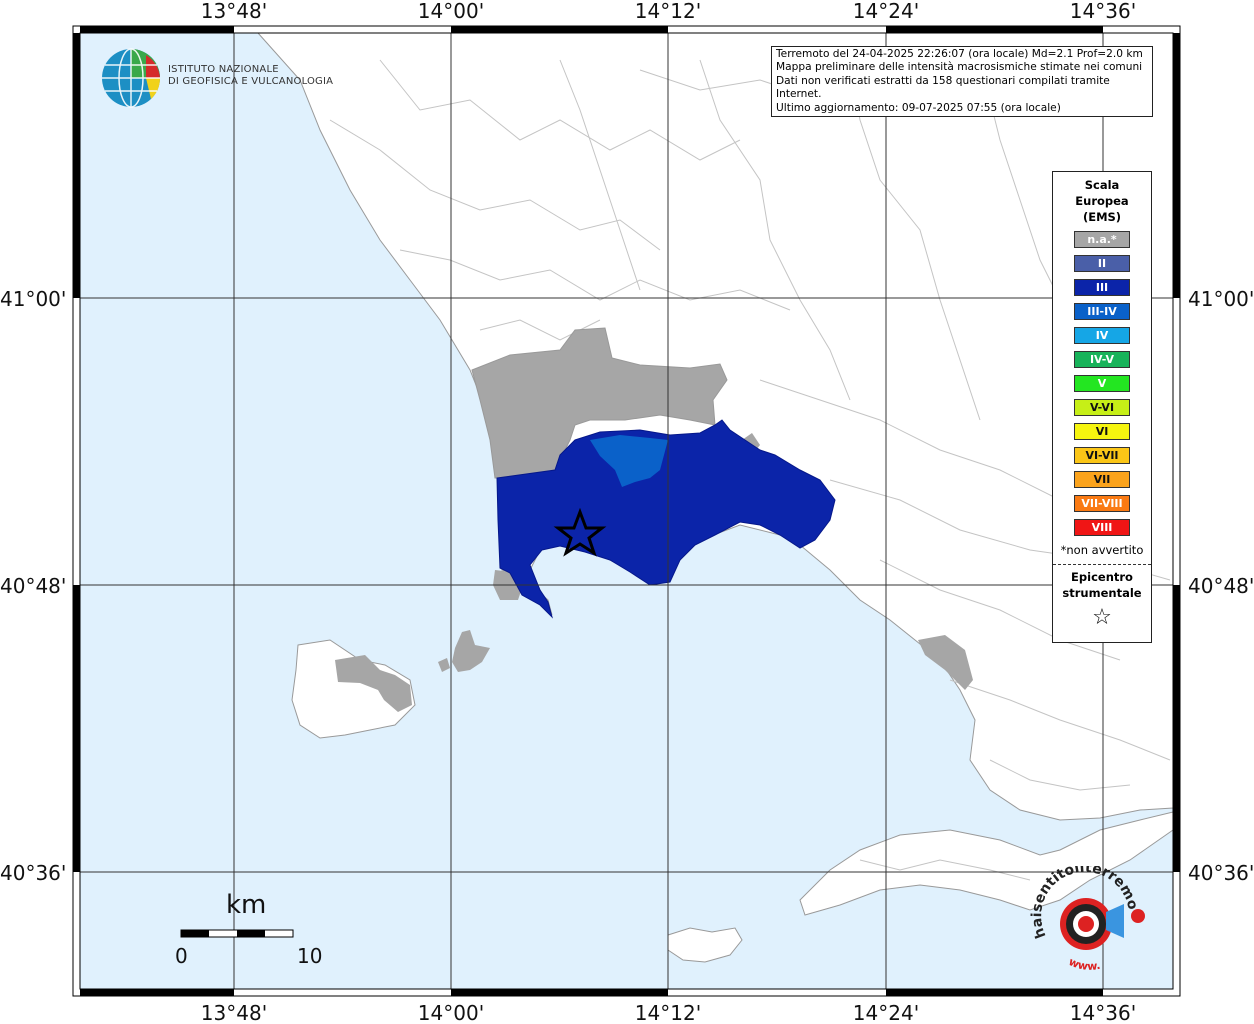 Image resolution: width=1254 pixels, height=1024 pixels. What do you see at coordinates (131, 78) in the screenshot?
I see `globe-icon` at bounding box center [131, 78].